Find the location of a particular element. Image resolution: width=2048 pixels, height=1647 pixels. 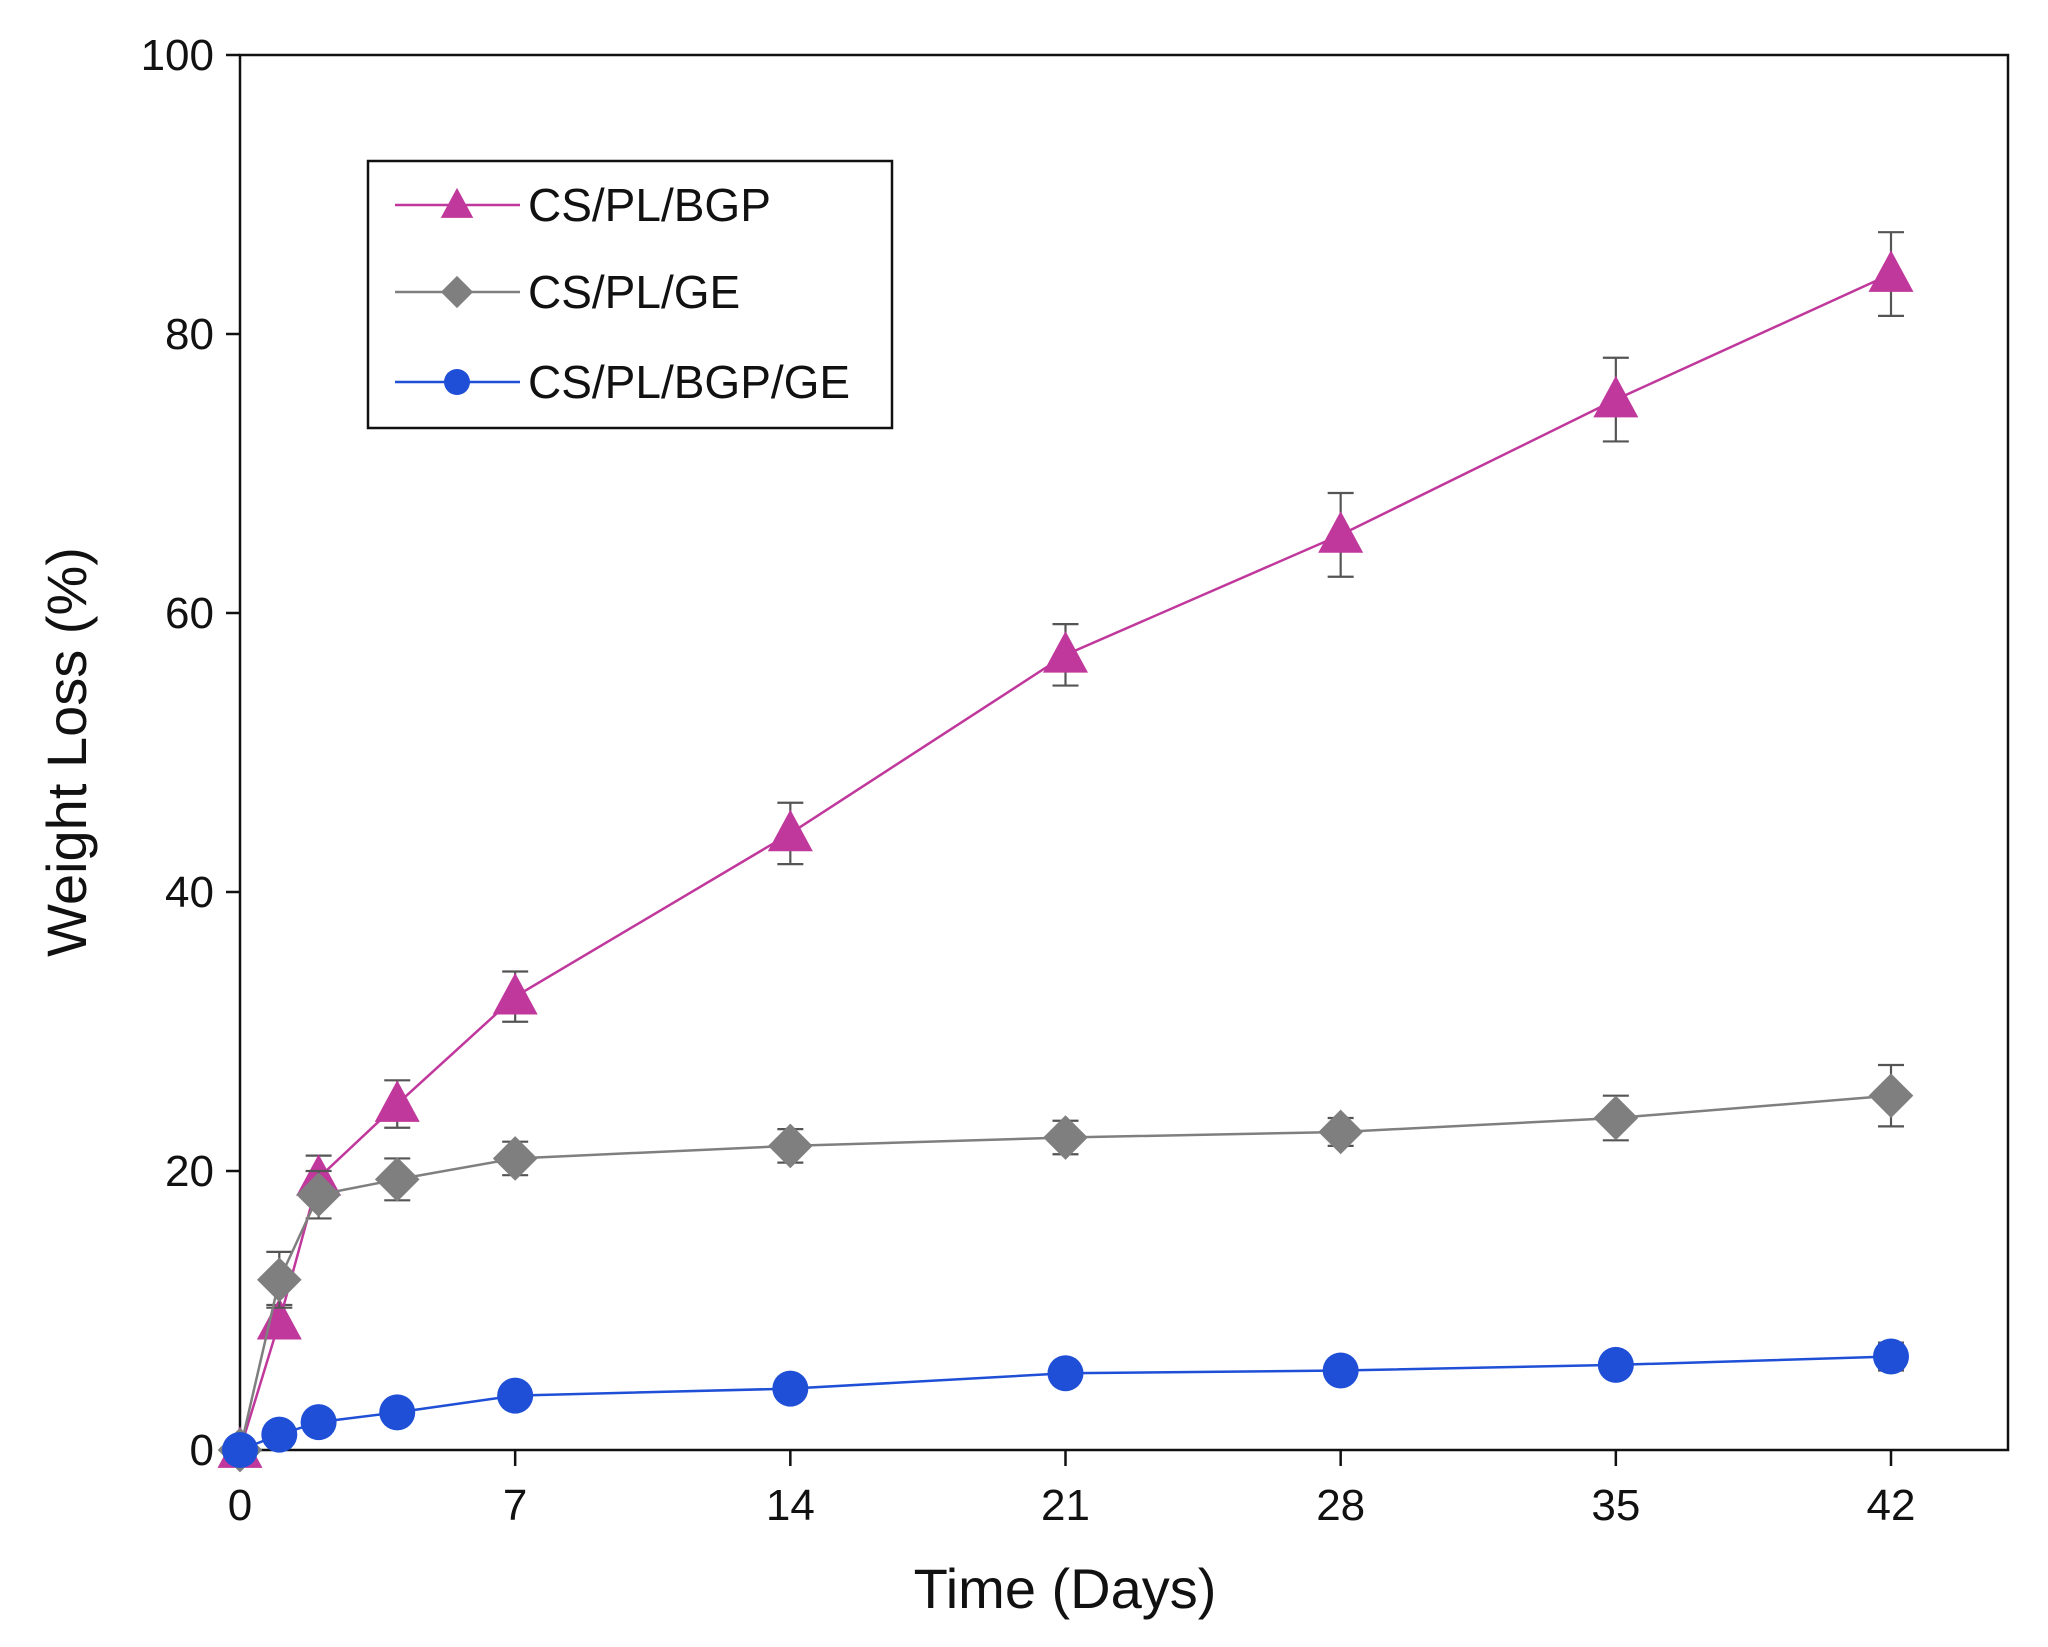

series-line is located at coordinates (1065, 1403).